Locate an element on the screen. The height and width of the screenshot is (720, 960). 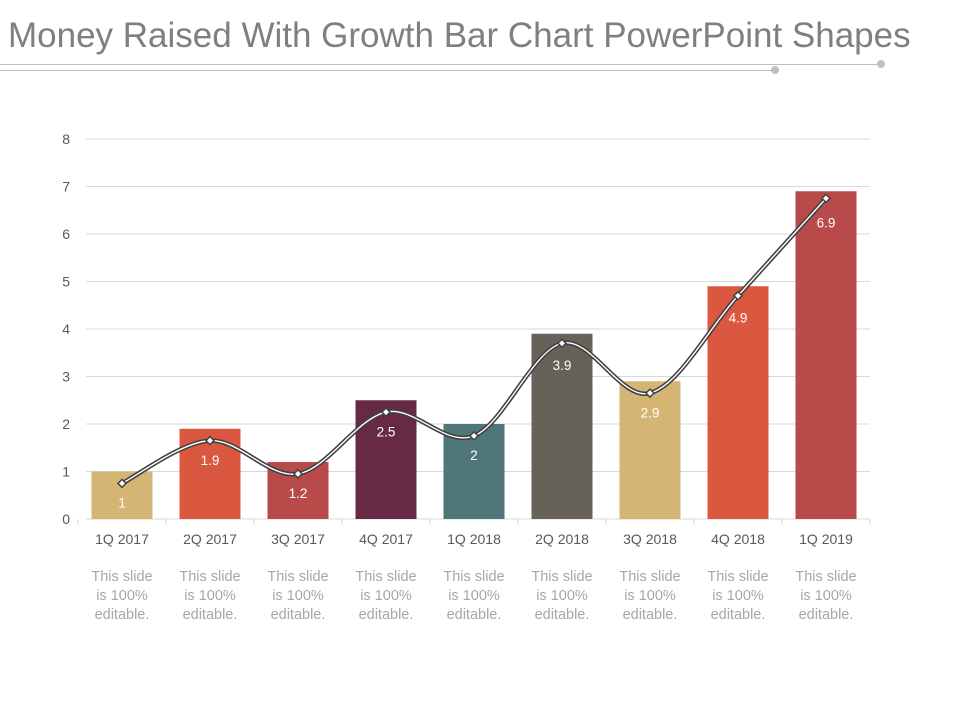
data-label: 4.9 is located at coordinates (738, 317).